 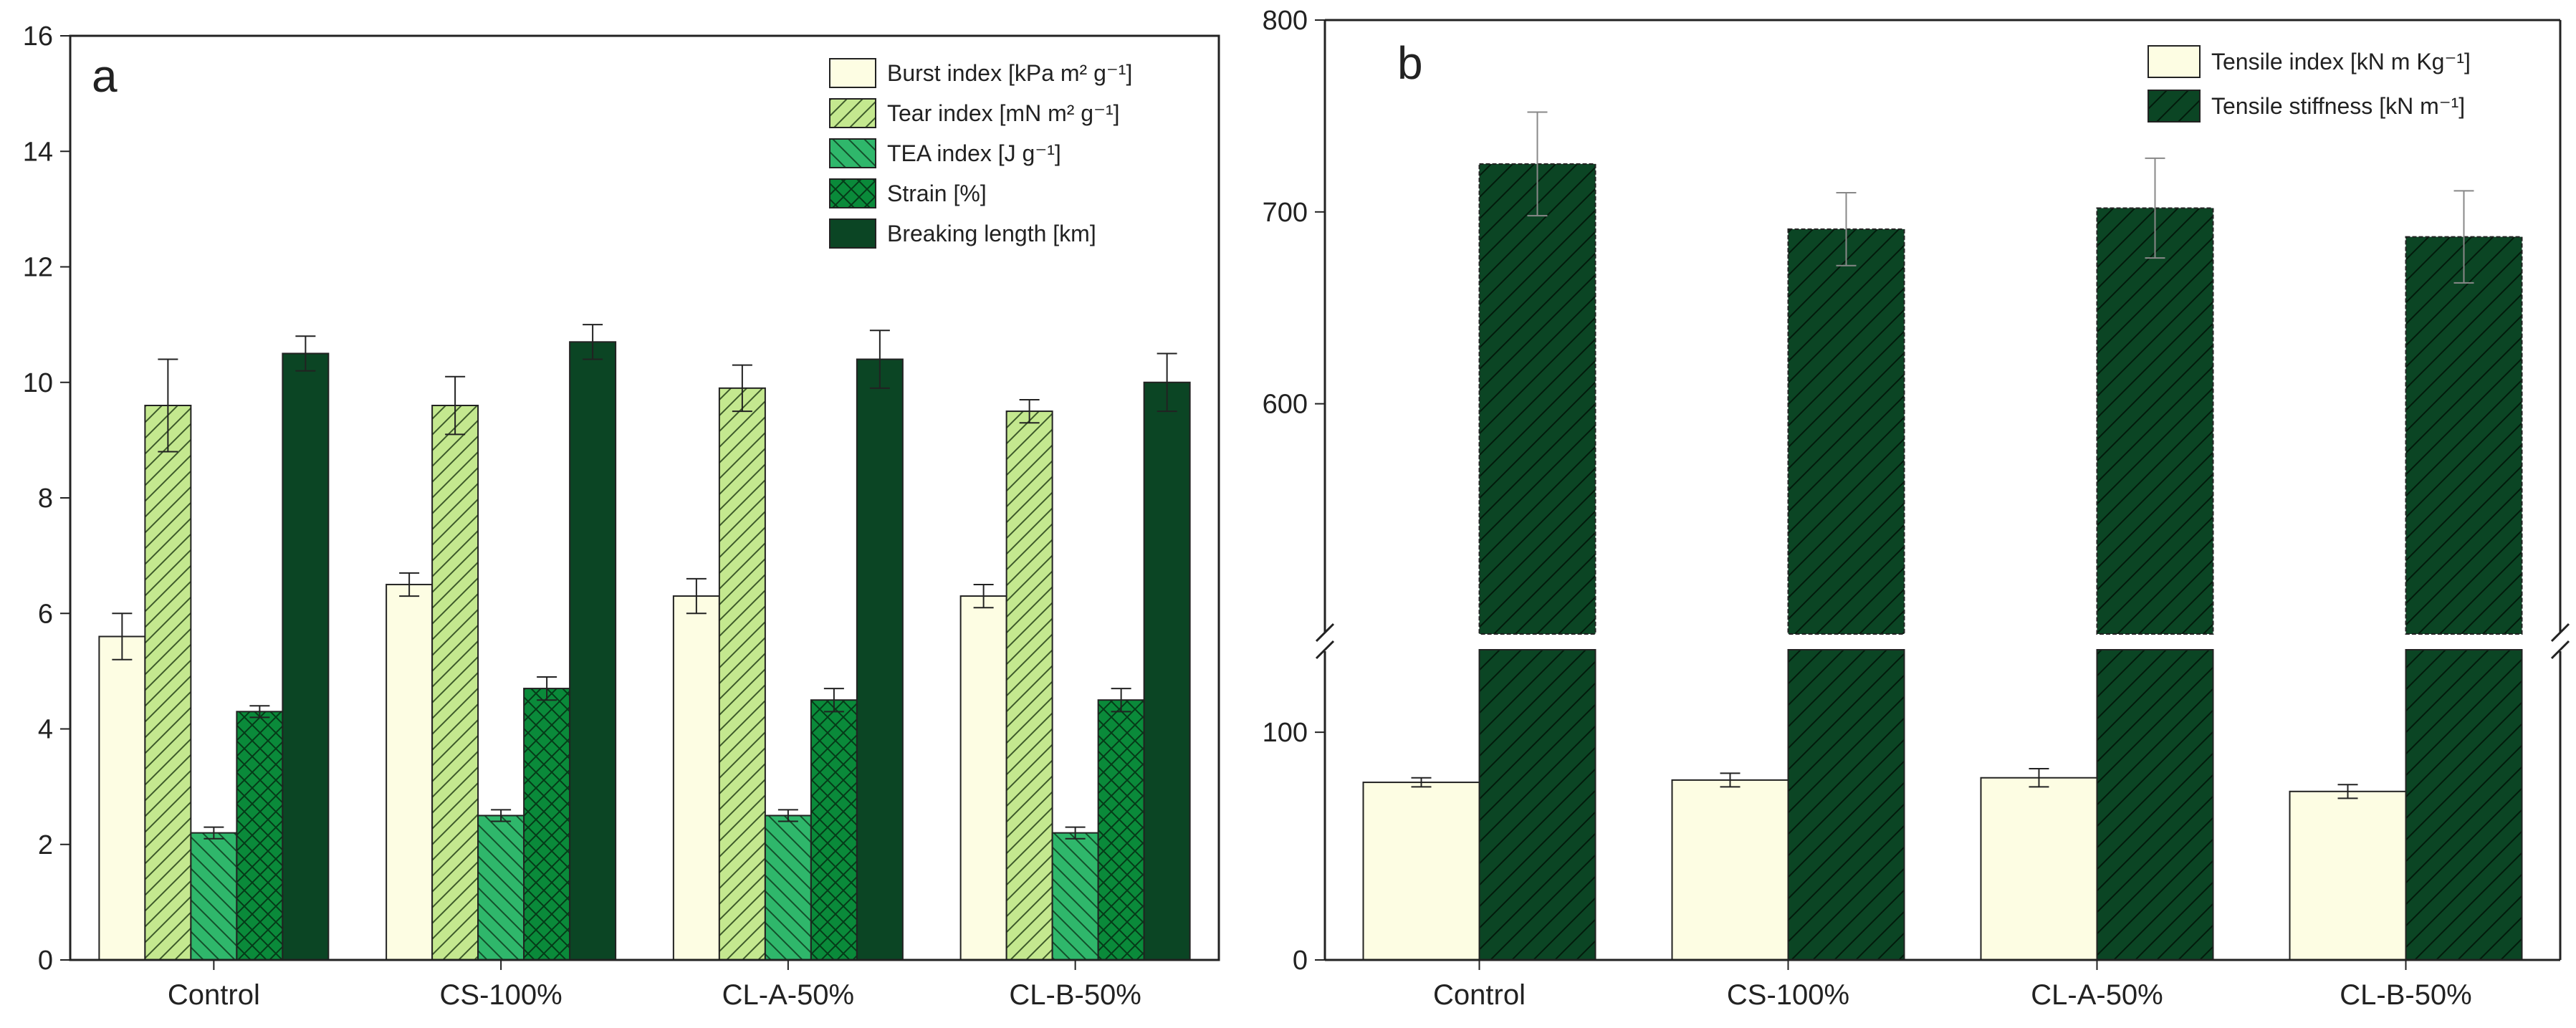 What do you see at coordinates (45, 730) in the screenshot?
I see `y-tick-label: 4` at bounding box center [45, 730].